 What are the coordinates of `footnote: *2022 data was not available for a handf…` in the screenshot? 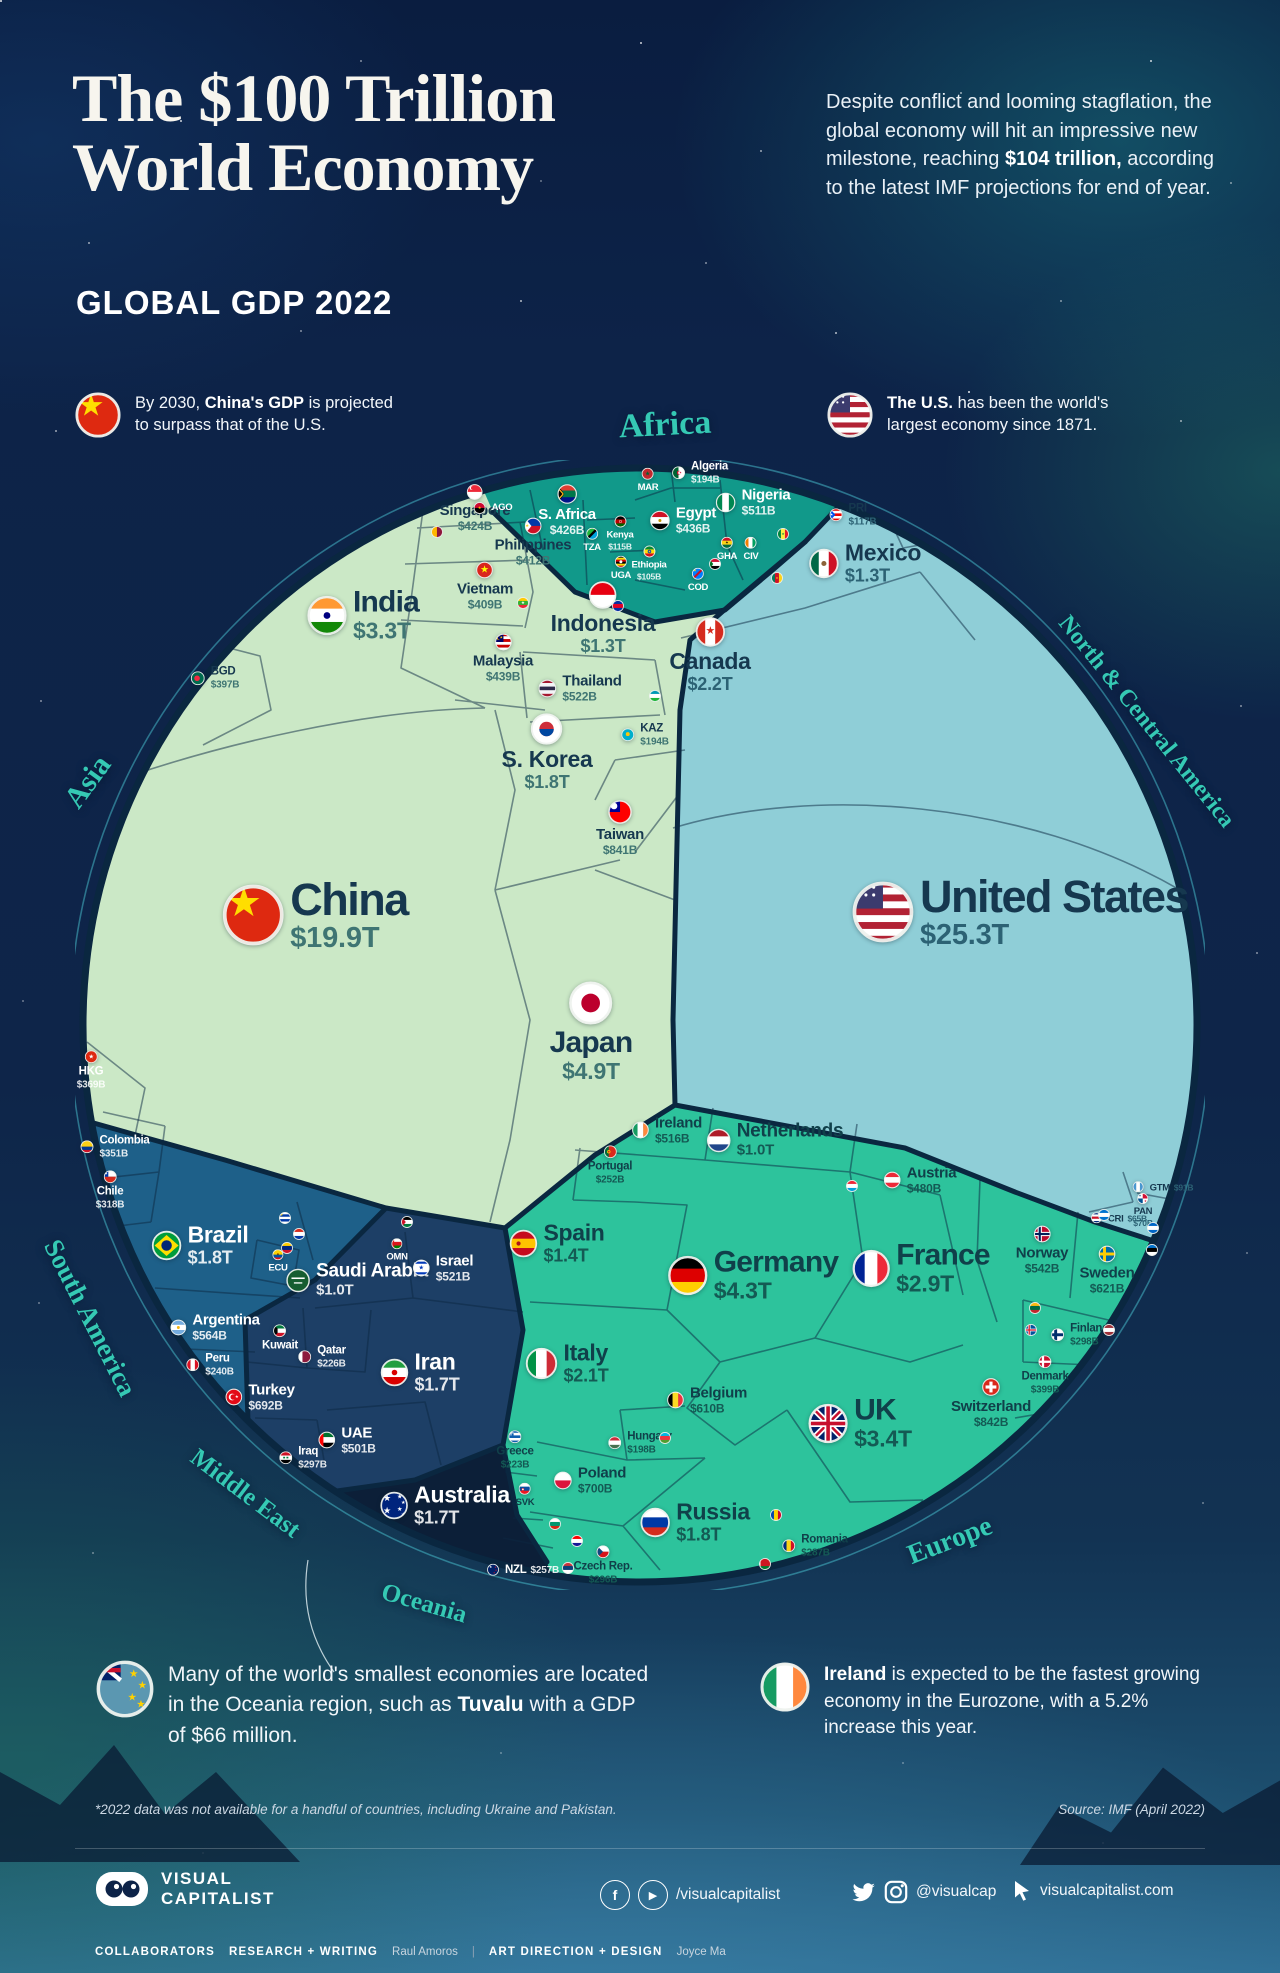 It's located at (356, 1809).